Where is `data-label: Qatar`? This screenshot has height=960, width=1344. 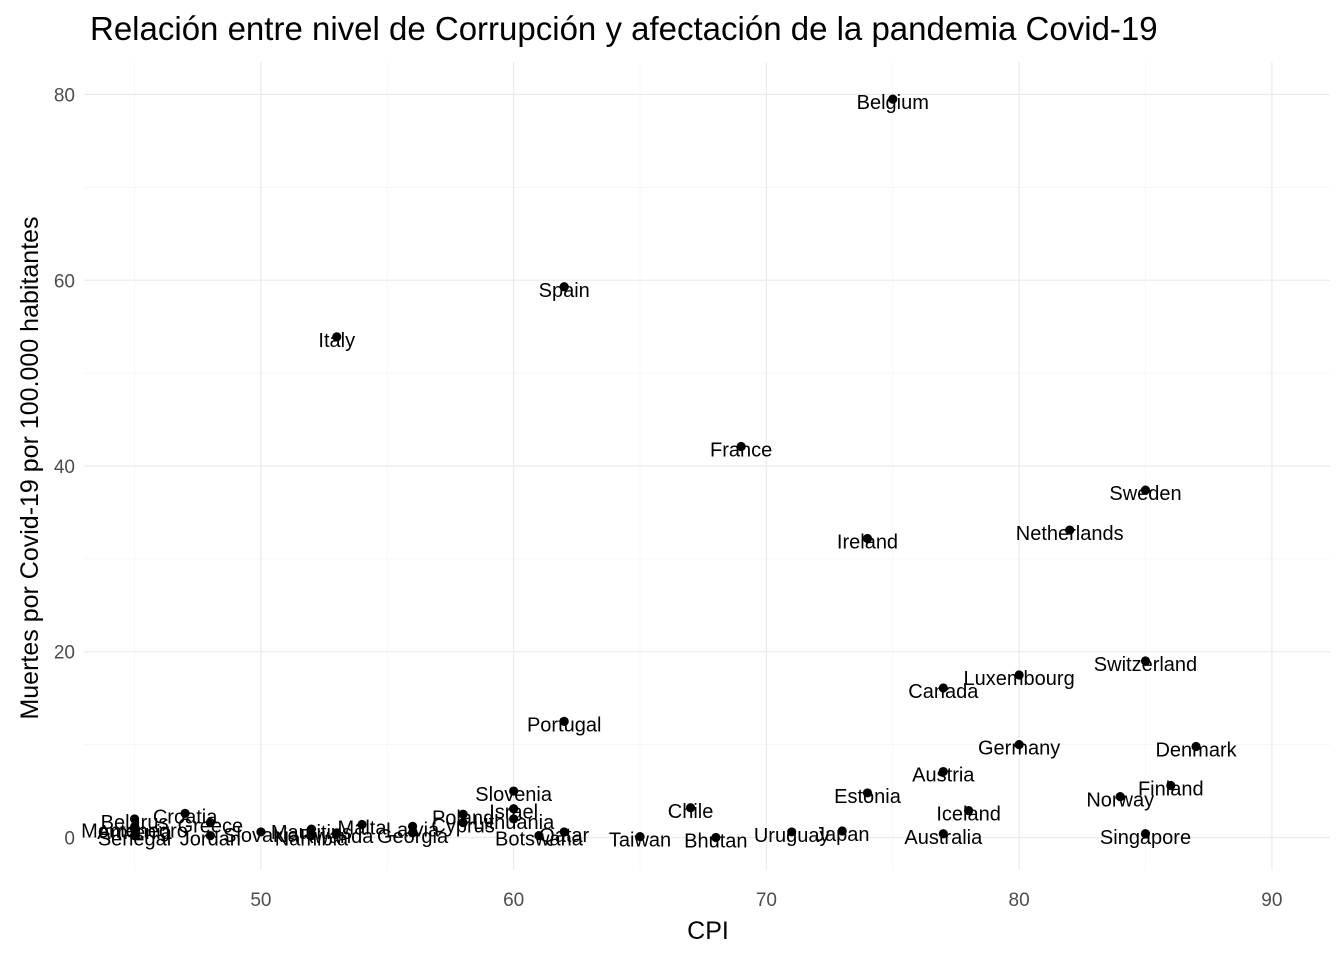
data-label: Qatar is located at coordinates (564, 836).